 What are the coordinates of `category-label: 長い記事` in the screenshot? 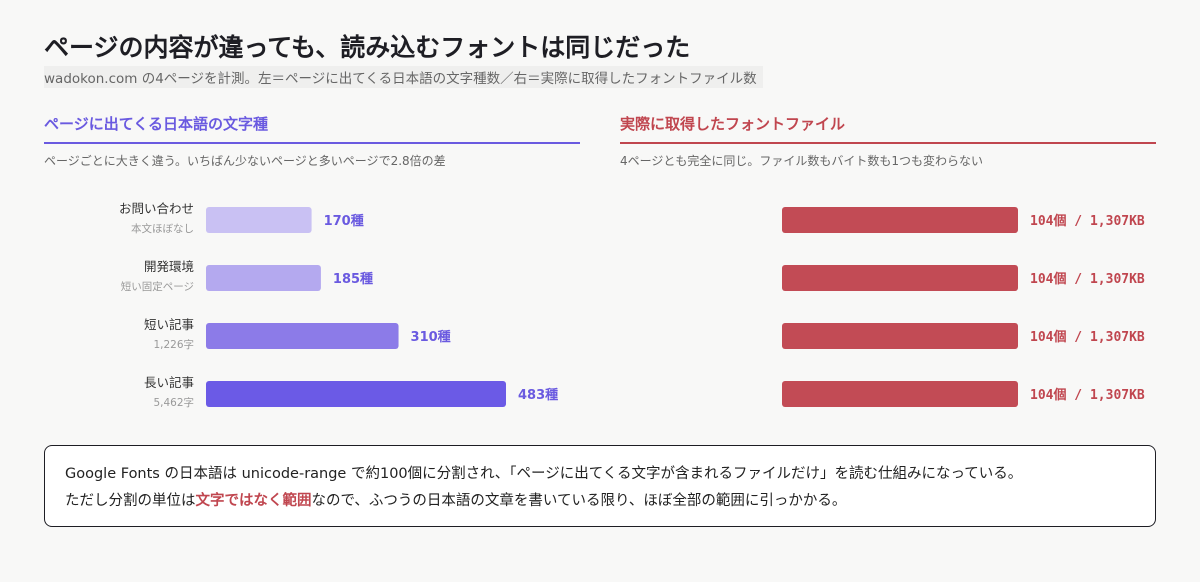 It's located at (169, 382).